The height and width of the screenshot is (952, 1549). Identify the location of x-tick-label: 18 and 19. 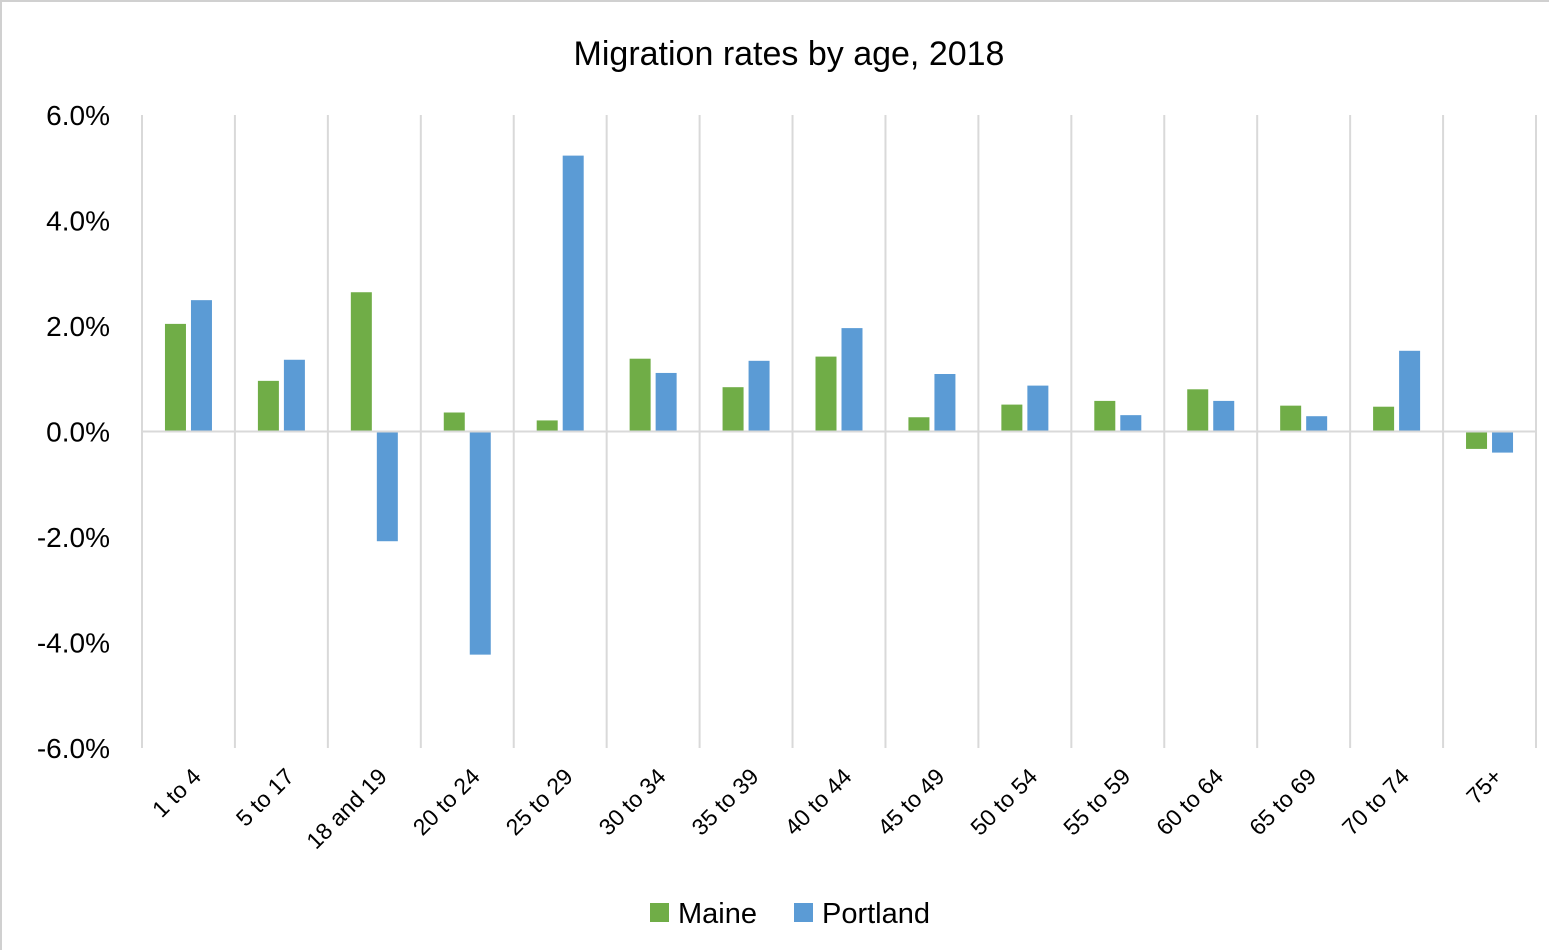
(346, 808).